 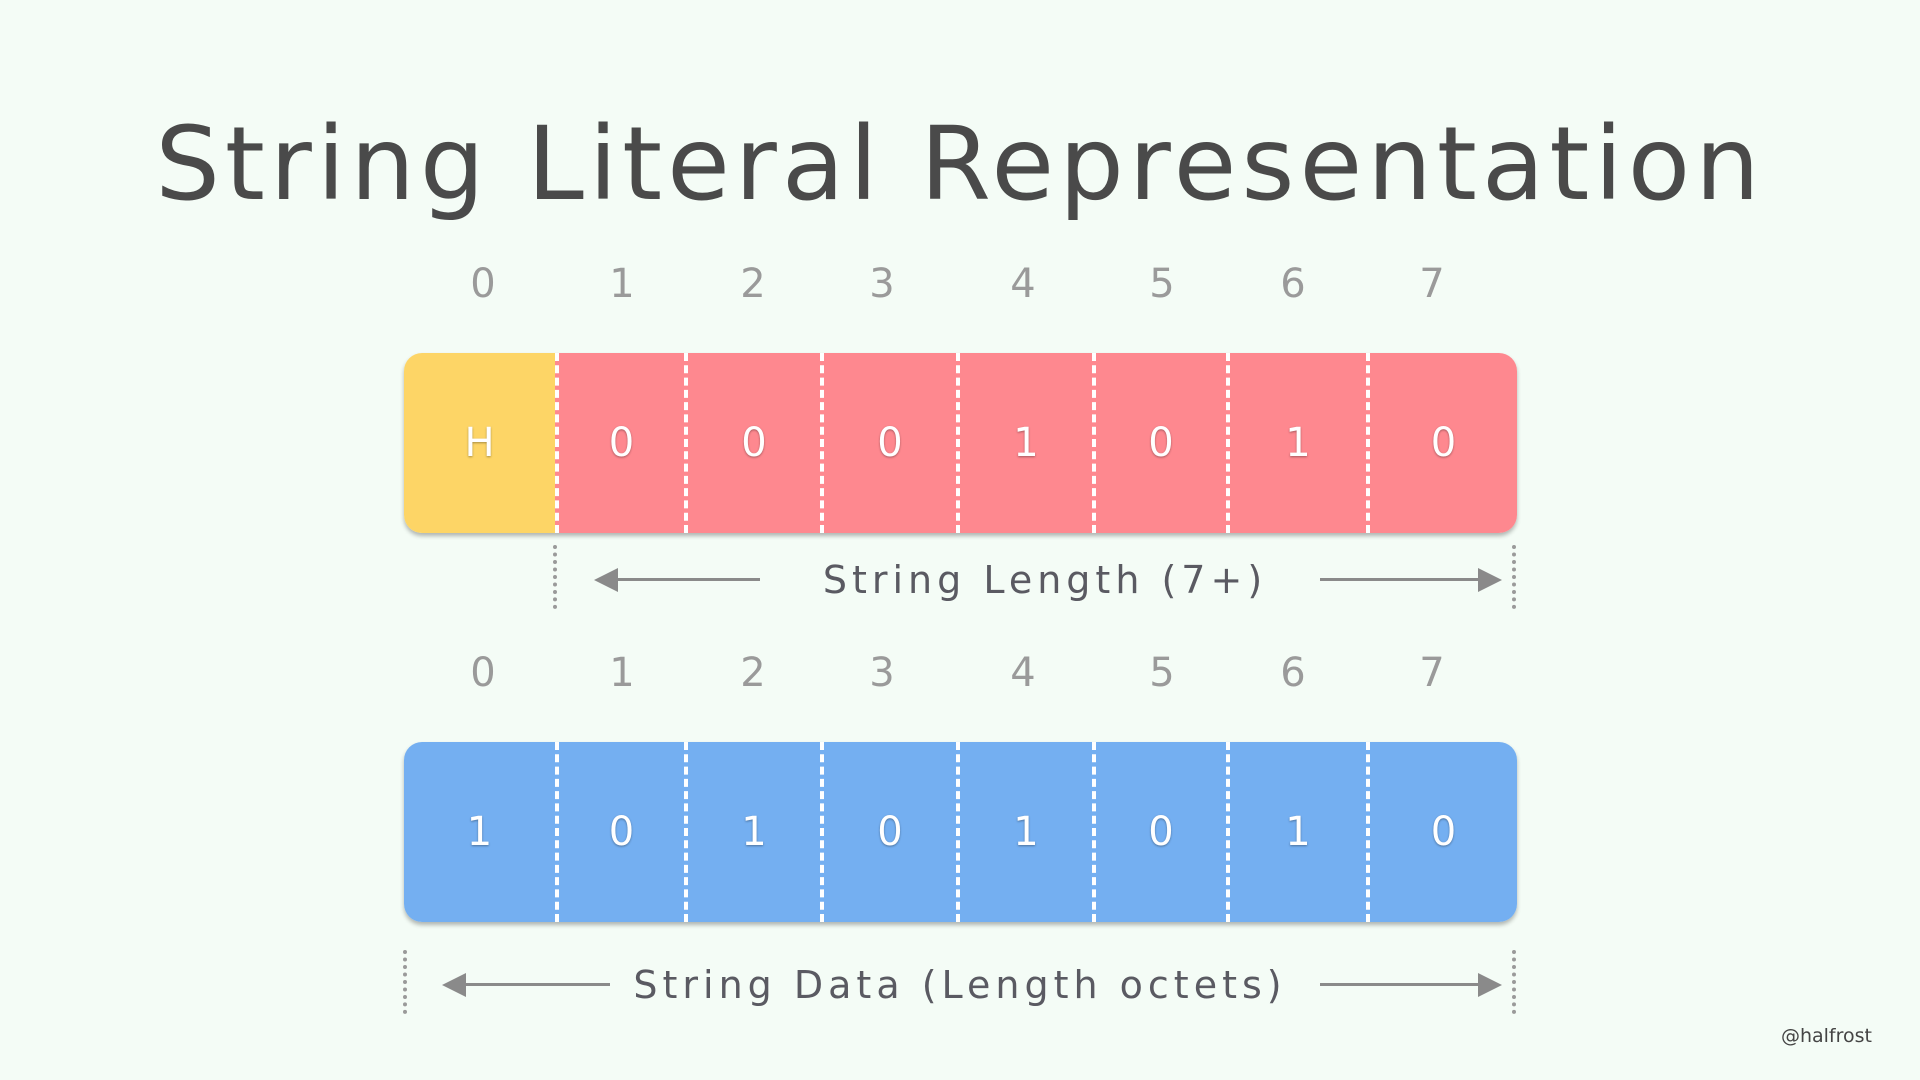 I want to click on page-title: String Literal Representation, so click(x=960, y=164).